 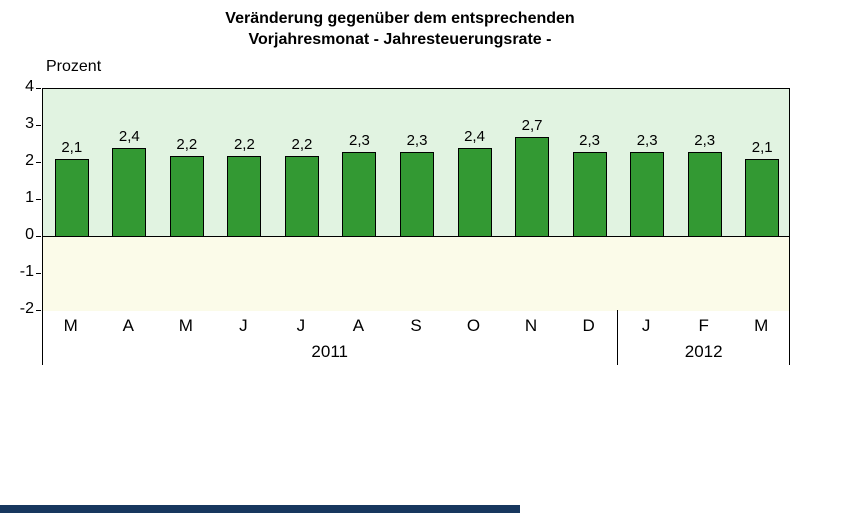 What do you see at coordinates (29, 197) in the screenshot?
I see `y-tick-label: 1` at bounding box center [29, 197].